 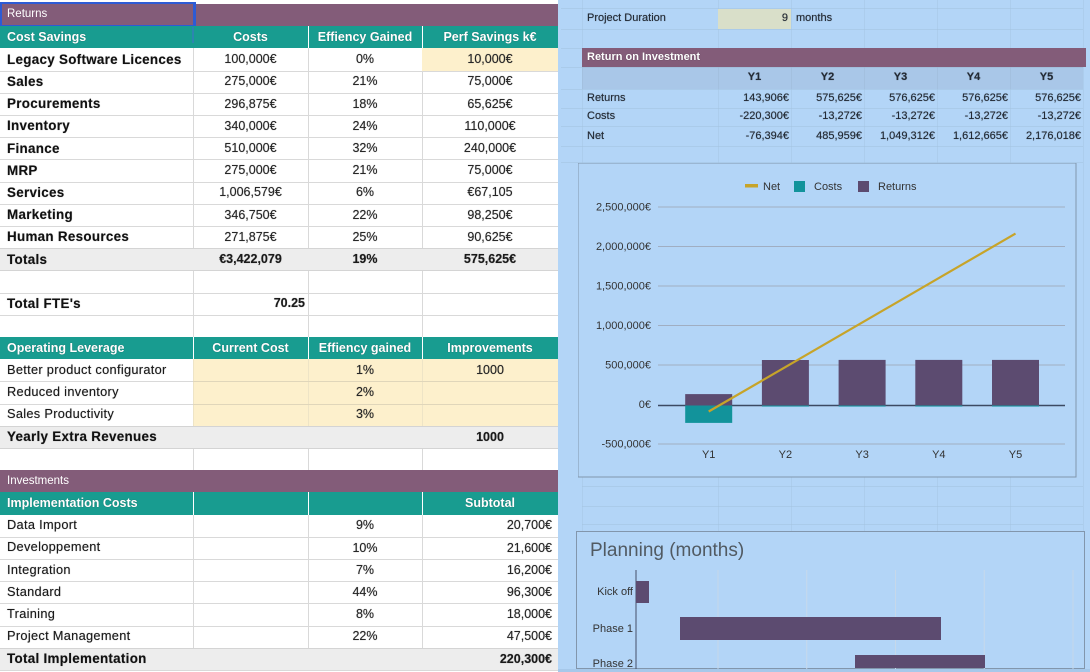 I want to click on svg-text: Net, so click(x=771, y=187).